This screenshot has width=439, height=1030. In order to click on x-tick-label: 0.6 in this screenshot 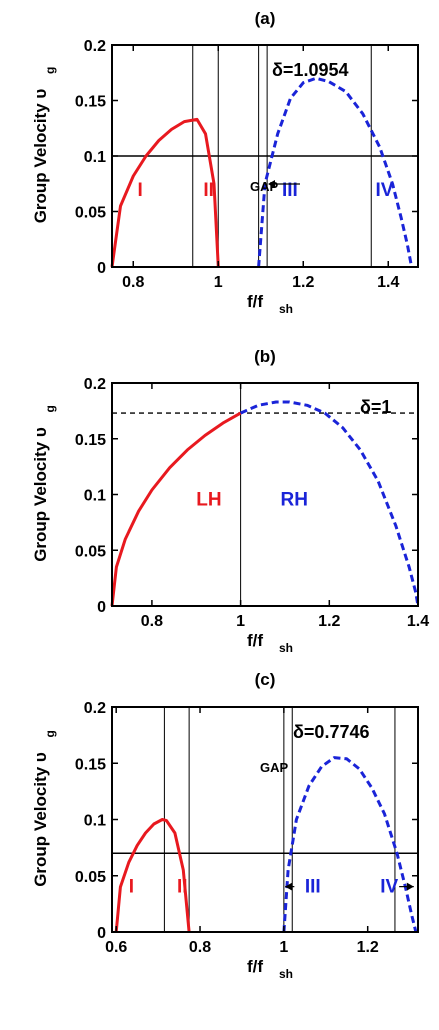, I will do `click(116, 947)`.